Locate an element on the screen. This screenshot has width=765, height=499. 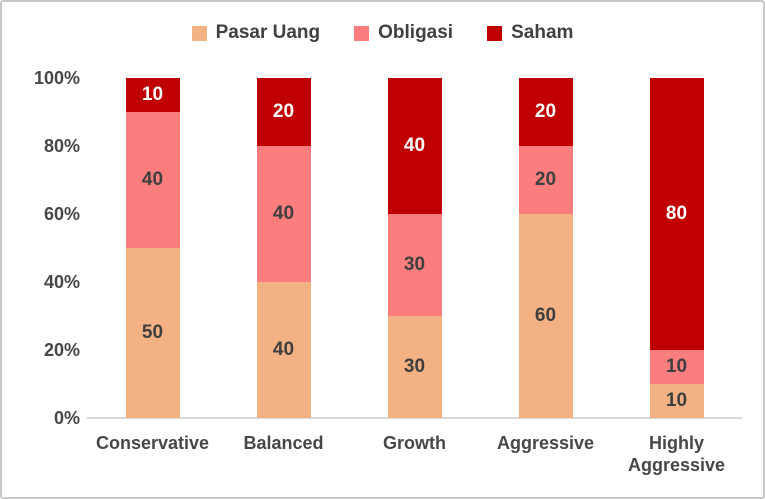
bar-segment-pasar-uang: 40 is located at coordinates (283, 350).